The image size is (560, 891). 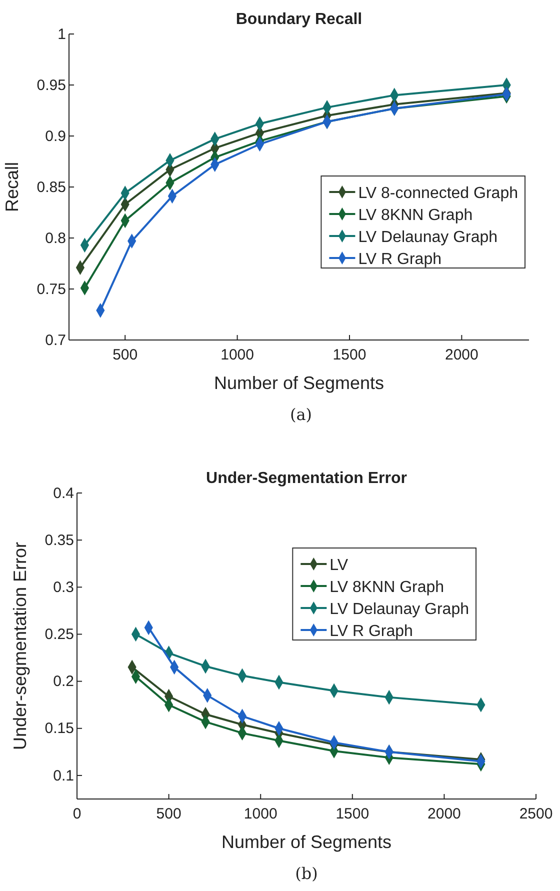 I want to click on y-tick-label: 0.95, so click(x=51, y=85).